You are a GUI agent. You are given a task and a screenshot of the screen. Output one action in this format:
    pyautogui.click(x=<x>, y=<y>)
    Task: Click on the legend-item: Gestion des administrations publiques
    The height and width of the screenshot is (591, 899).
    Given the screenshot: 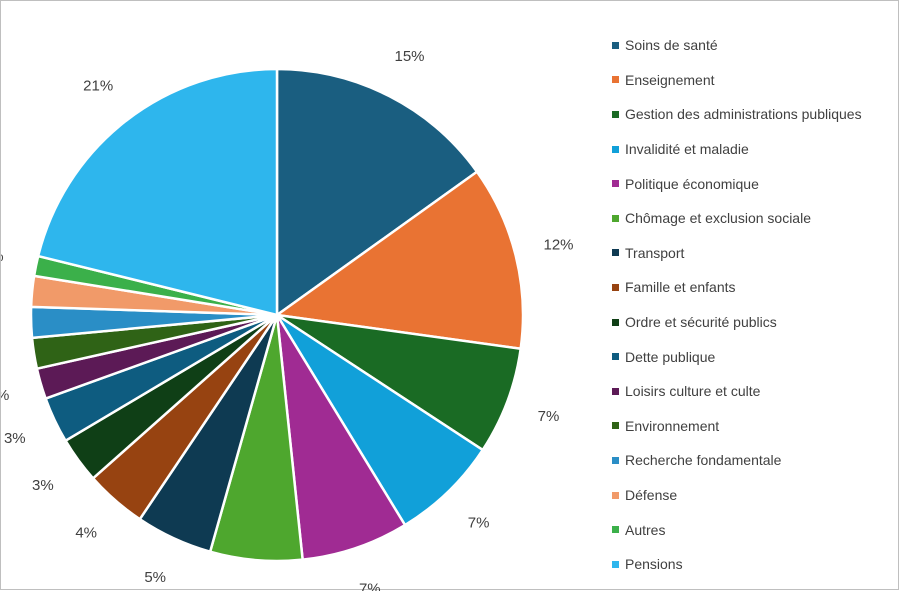 What is the action you would take?
    pyautogui.click(x=737, y=114)
    